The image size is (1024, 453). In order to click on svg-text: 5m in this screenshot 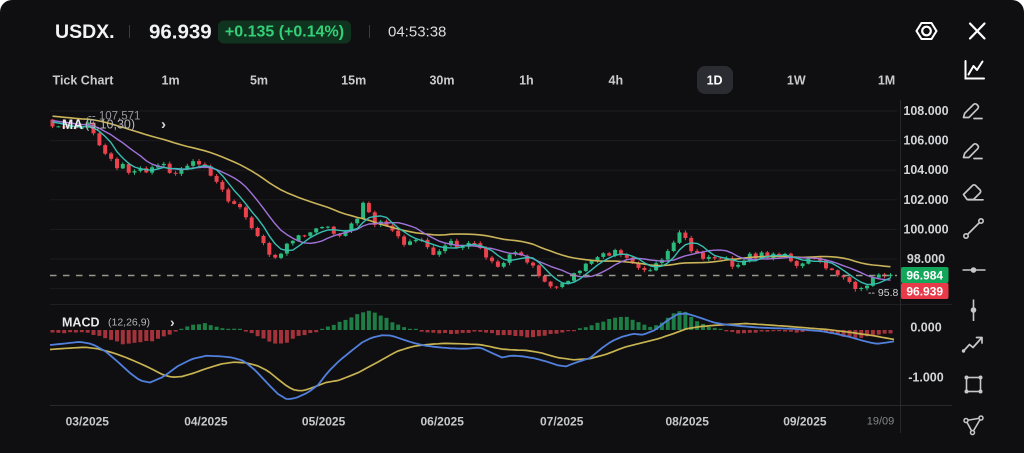, I will do `click(259, 81)`.